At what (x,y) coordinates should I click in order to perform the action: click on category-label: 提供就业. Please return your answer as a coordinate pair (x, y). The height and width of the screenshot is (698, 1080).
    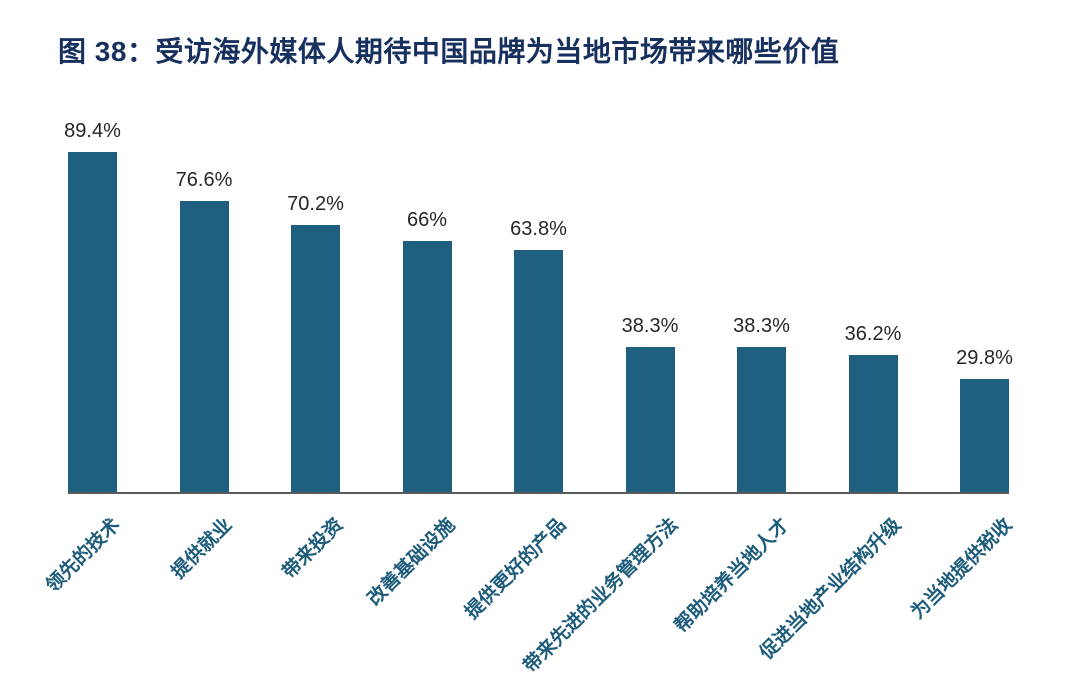
    Looking at the image, I should click on (202, 549).